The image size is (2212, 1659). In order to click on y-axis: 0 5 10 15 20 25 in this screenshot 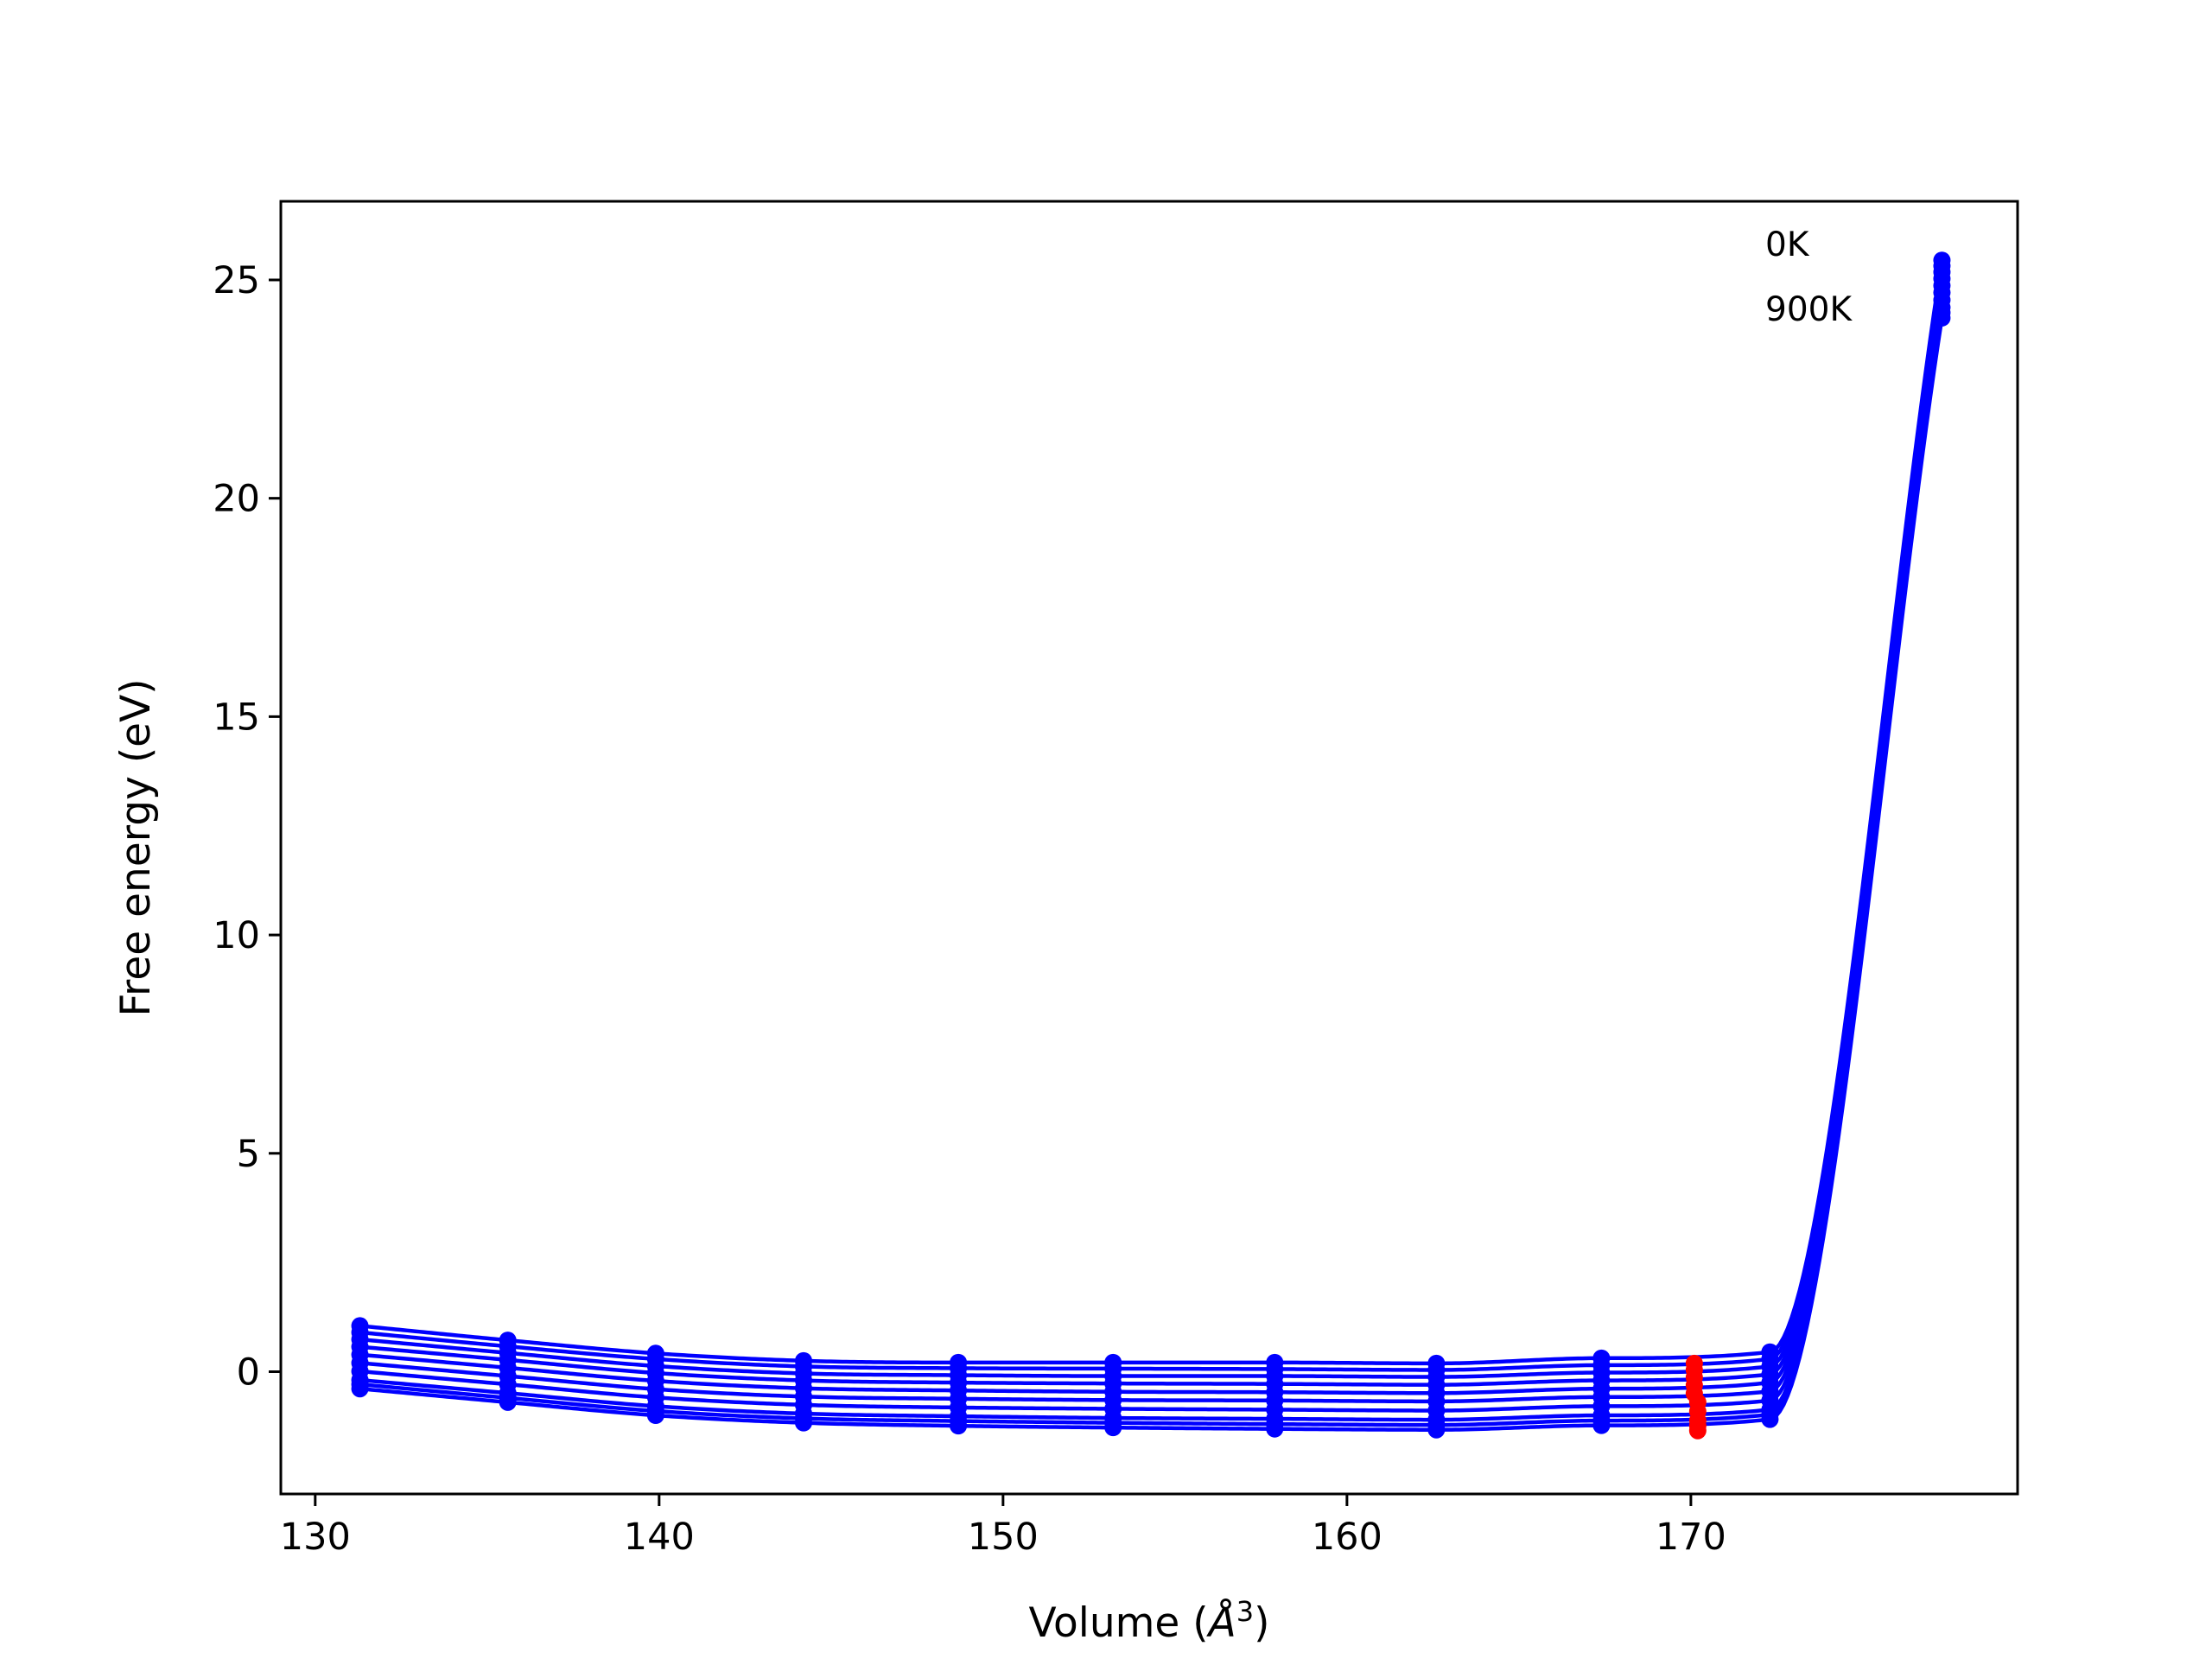, I will do `click(247, 826)`.